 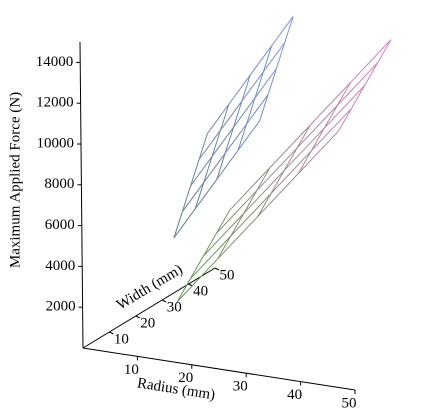 What do you see at coordinates (294, 395) in the screenshot?
I see `x-tick-label: 40` at bounding box center [294, 395].